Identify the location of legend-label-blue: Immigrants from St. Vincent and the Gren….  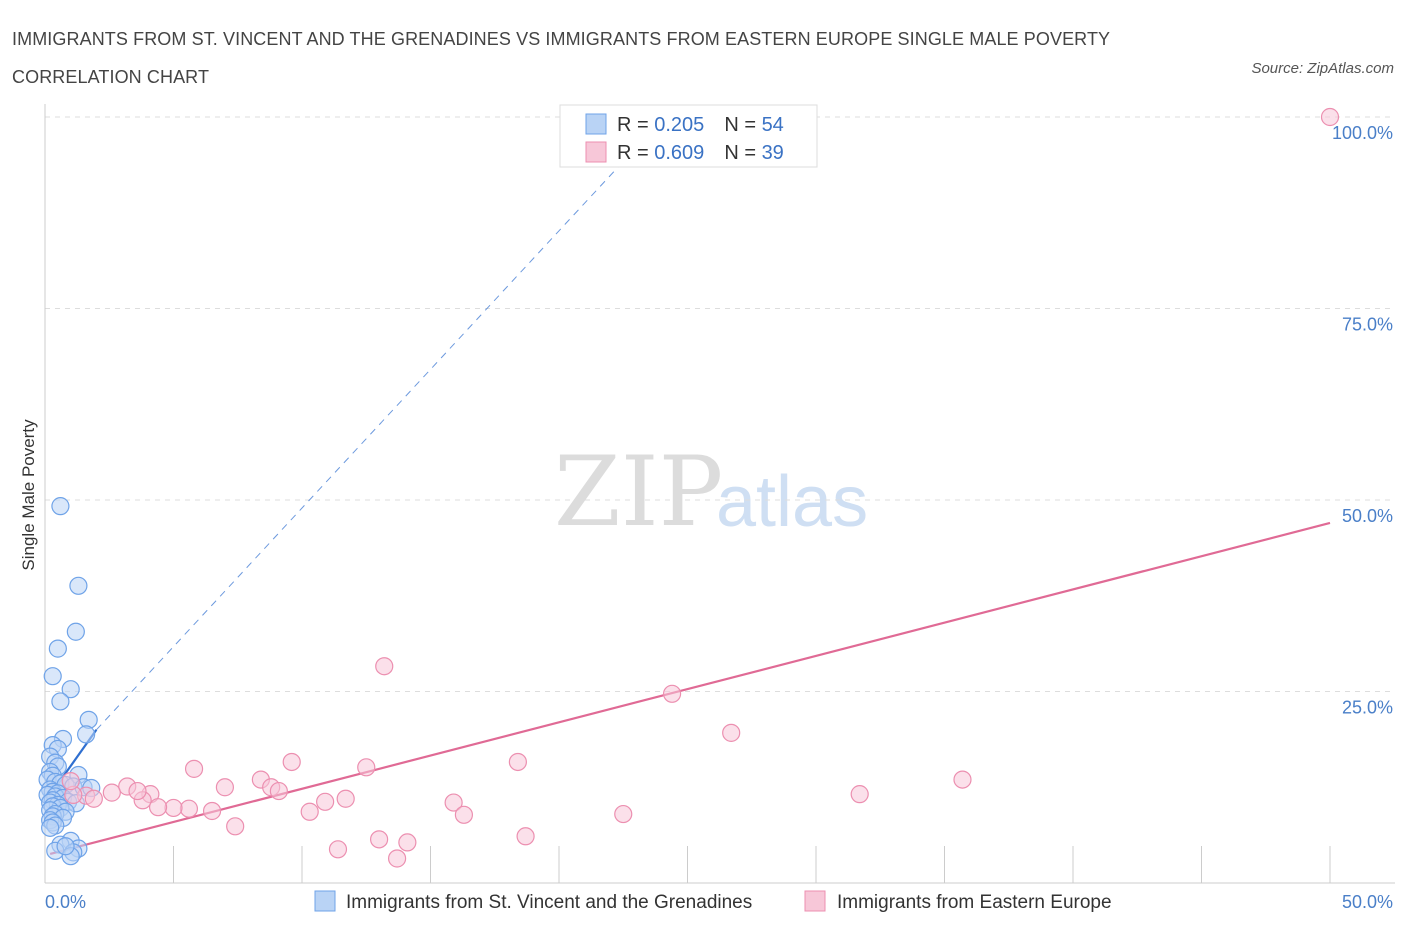
(549, 902).